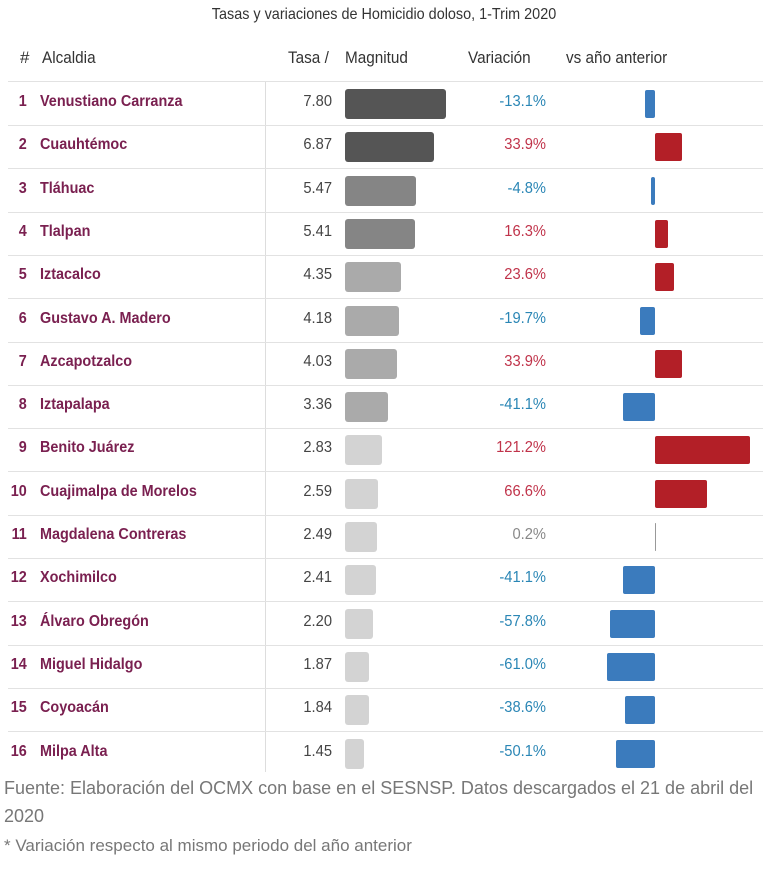 This screenshot has height=873, width=768. Describe the element at coordinates (67, 188) in the screenshot. I see `row-name: Tláhuac` at that location.